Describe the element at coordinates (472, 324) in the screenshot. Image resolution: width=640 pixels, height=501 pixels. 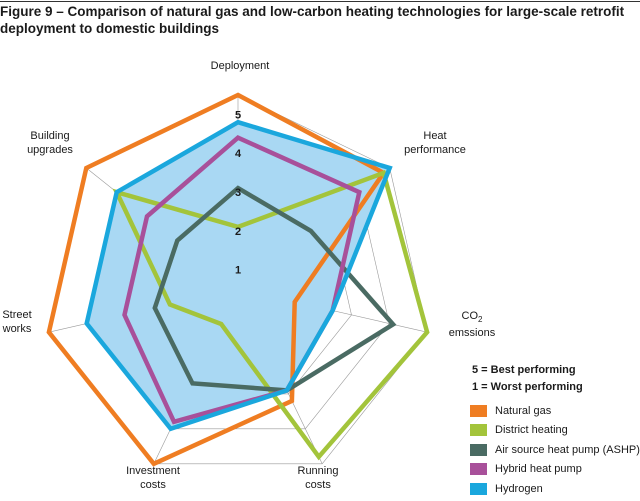
I see `axis-label-co2-emssions: CO2 emssions` at that location.